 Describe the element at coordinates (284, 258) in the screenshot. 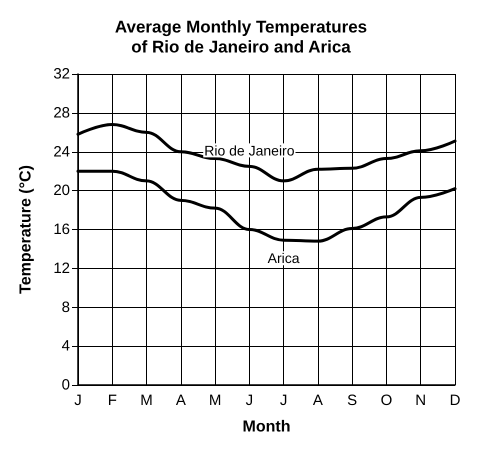

I see `series-label: Arica` at that location.